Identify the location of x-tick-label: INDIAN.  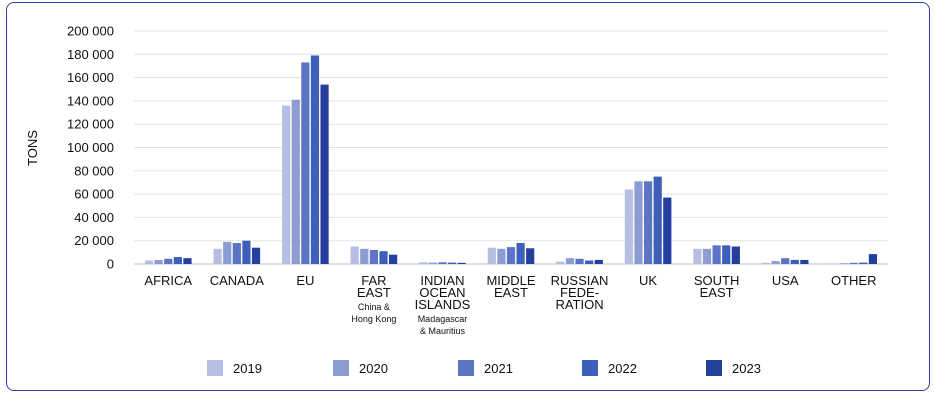
(442, 280).